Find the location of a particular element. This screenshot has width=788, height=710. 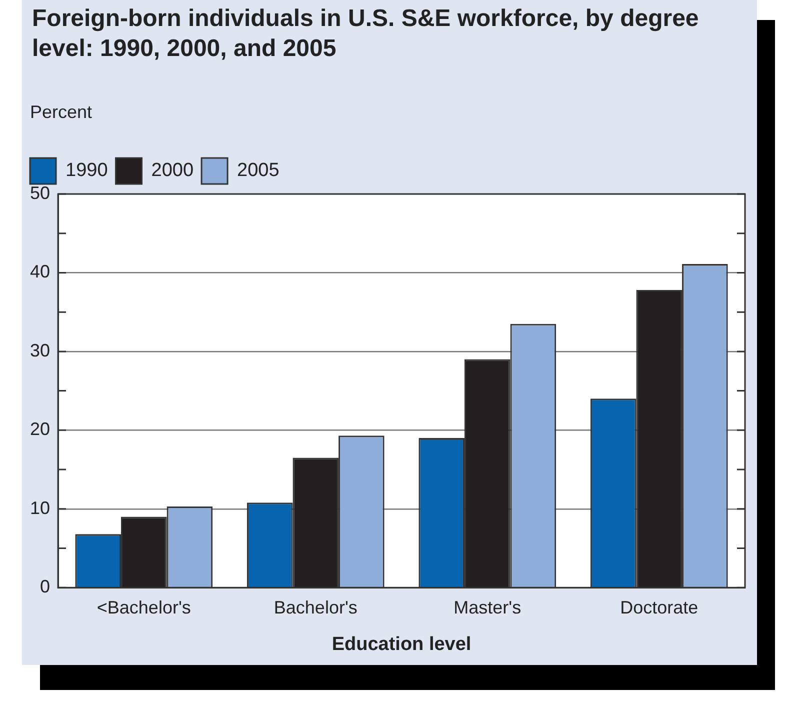

y-tick-label: 20 is located at coordinates (40, 429).